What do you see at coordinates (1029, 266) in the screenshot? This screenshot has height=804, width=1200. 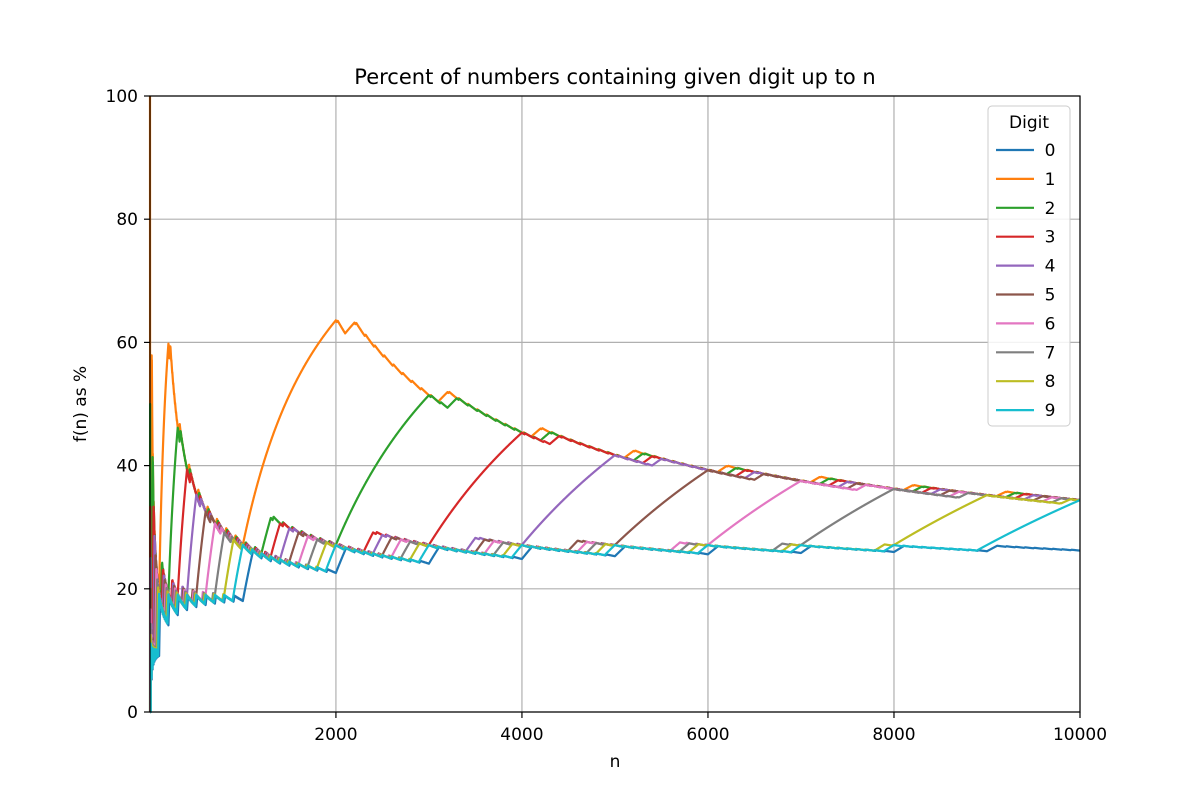 I see `legend: Digit 0 1 2 3 4 5 6 7 8 9` at bounding box center [1029, 266].